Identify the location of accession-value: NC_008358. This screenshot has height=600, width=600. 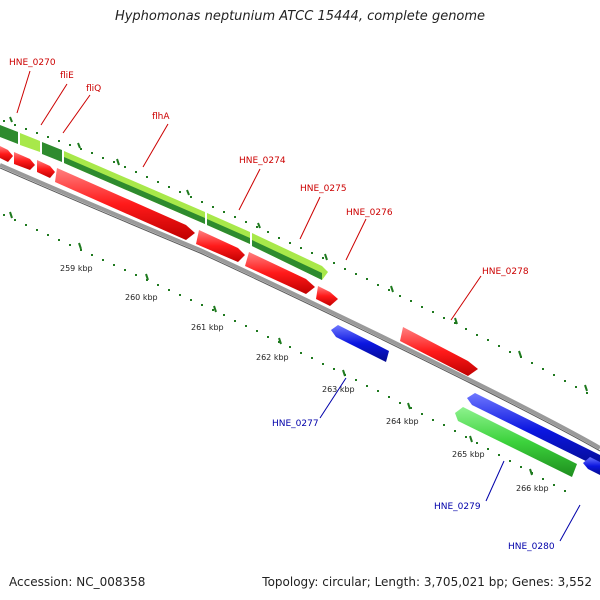
(111, 582).